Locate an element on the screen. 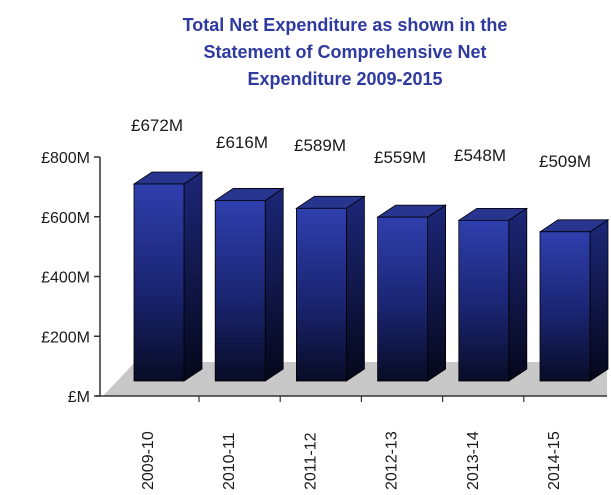  data-label-2012-13: £559M is located at coordinates (400, 157).